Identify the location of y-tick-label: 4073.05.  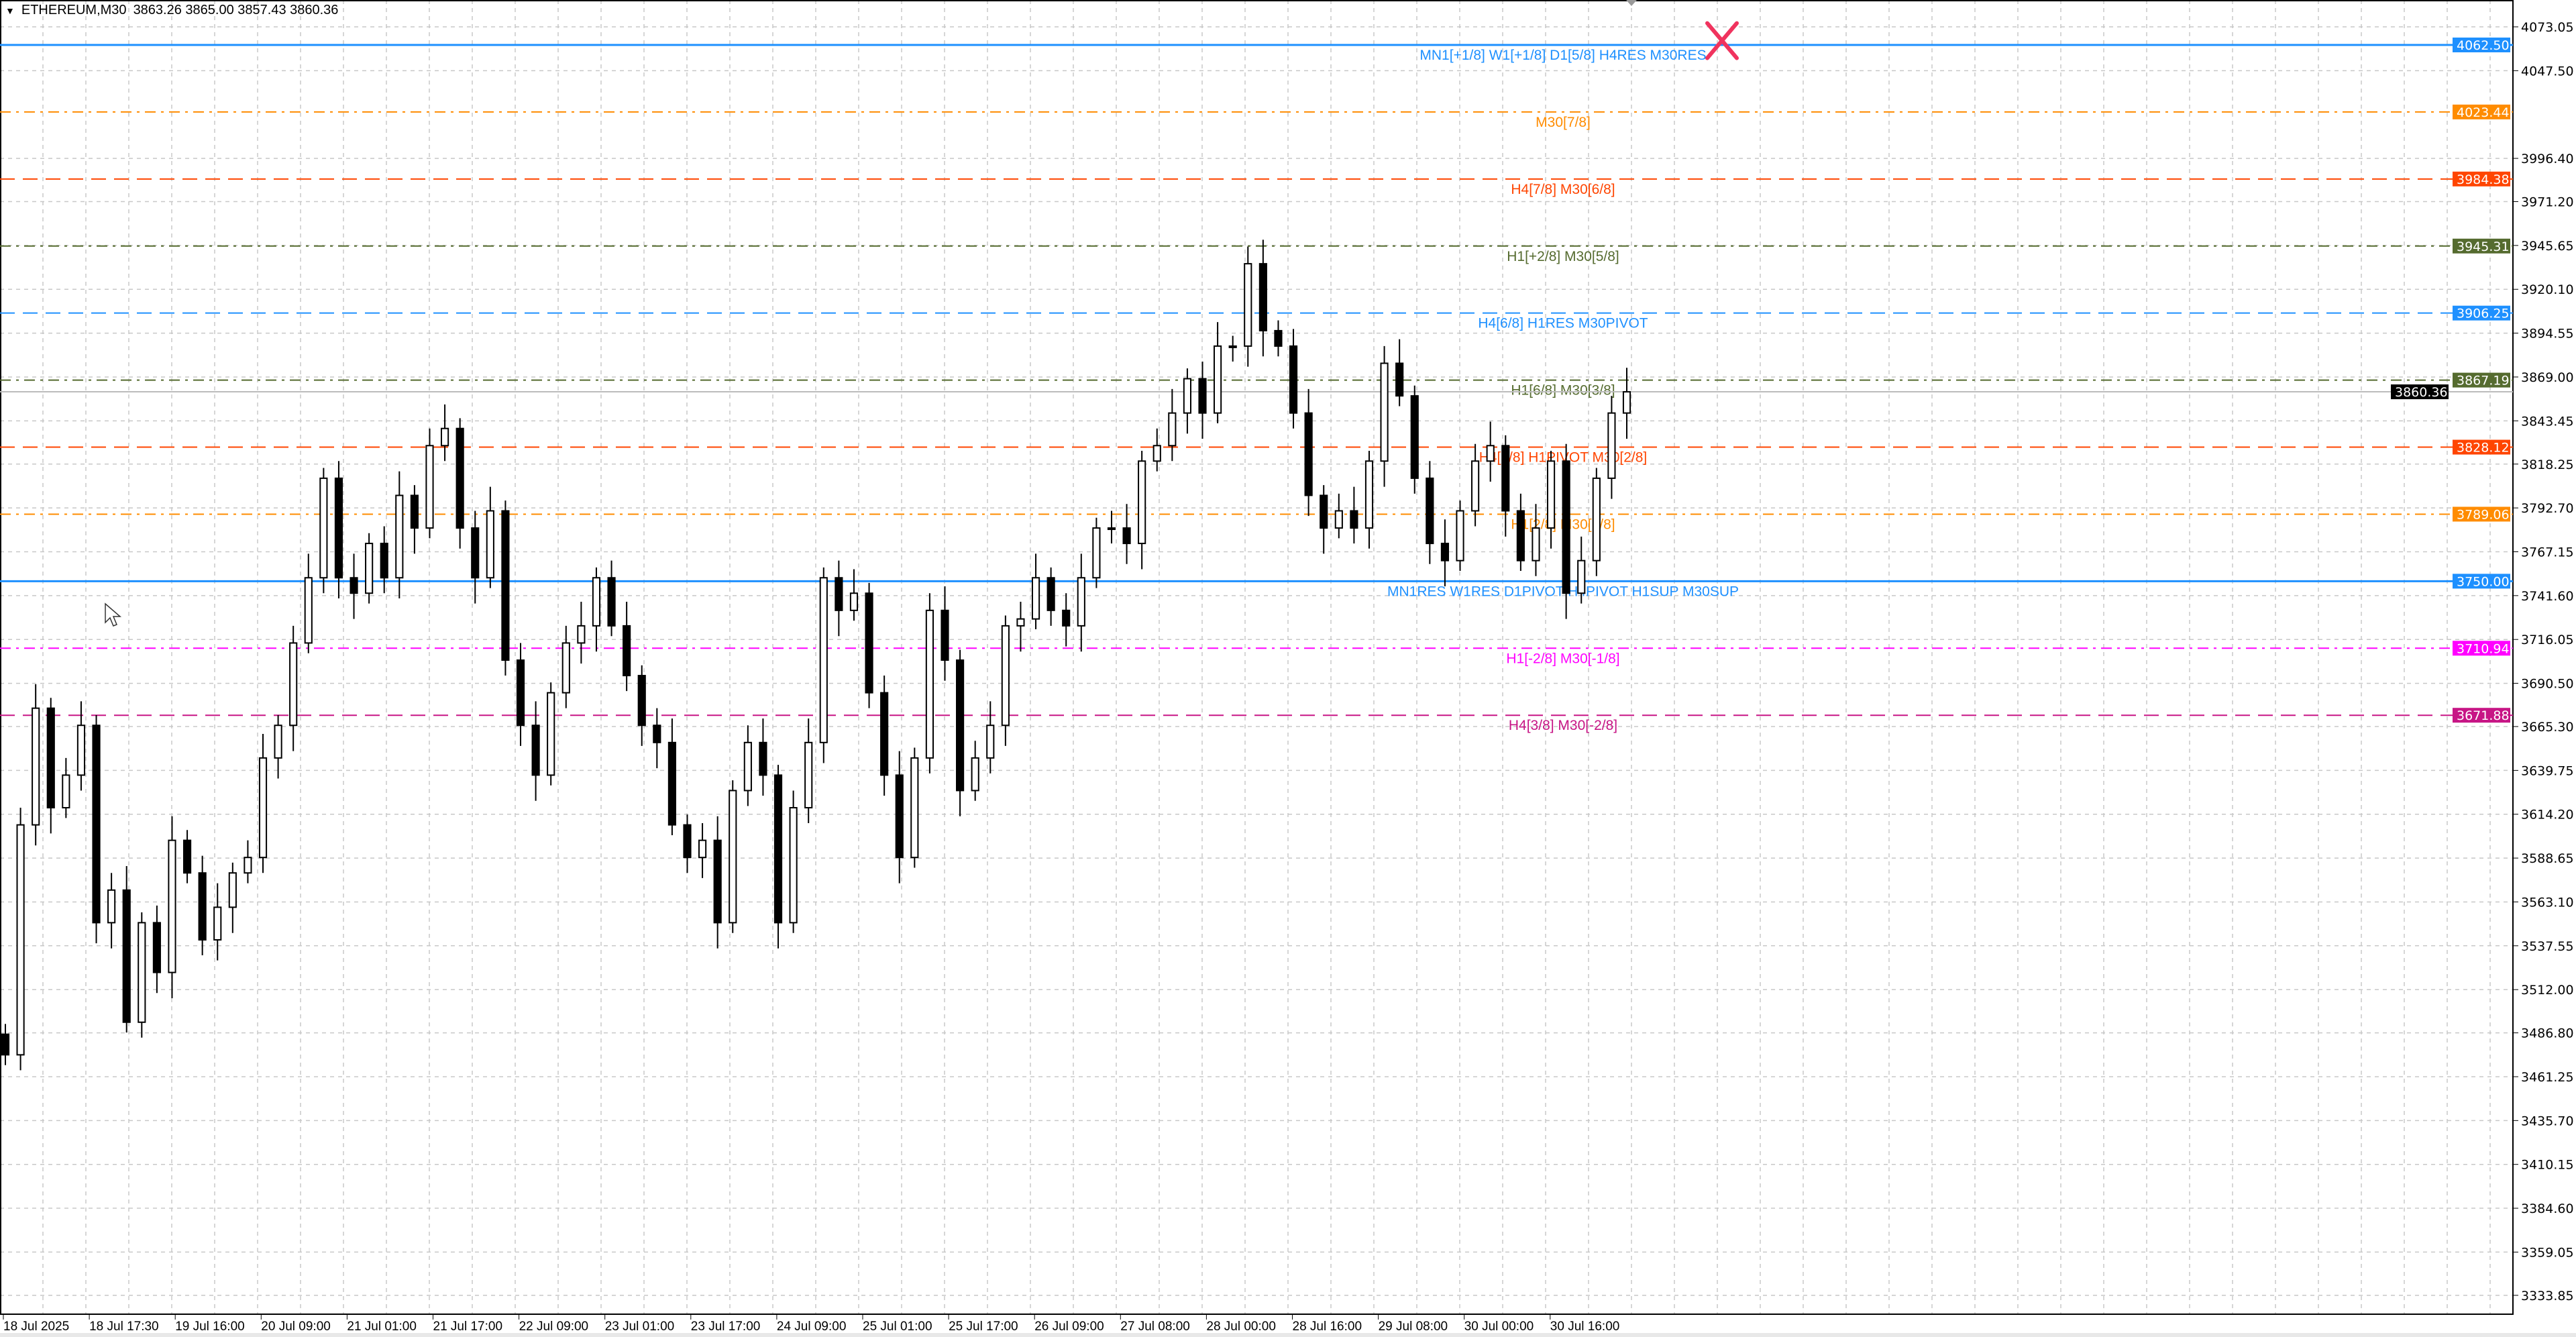
(2547, 27).